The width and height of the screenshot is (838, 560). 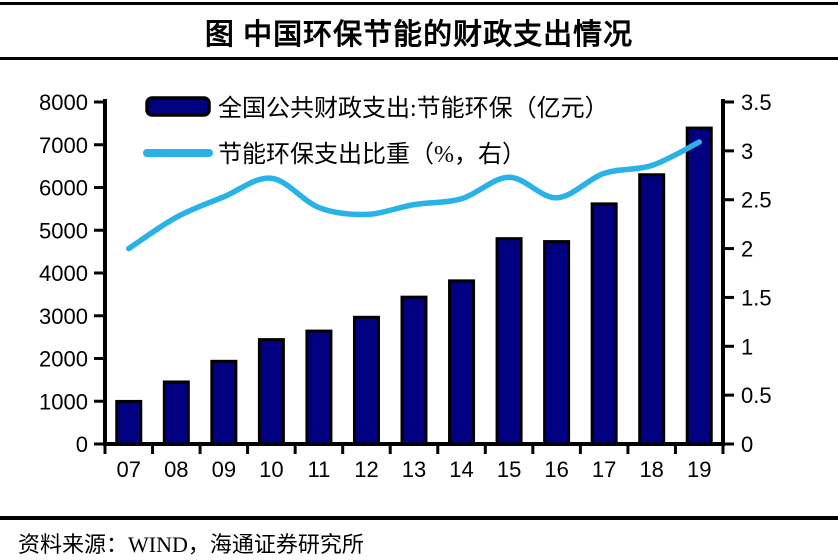 What do you see at coordinates (419, 518) in the screenshot?
I see `source-rule` at bounding box center [419, 518].